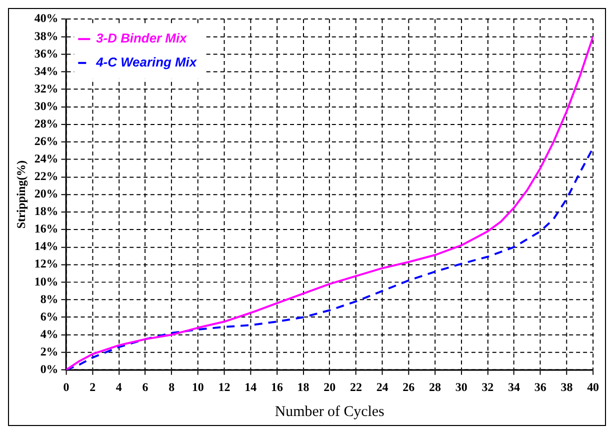 Image resolution: width=614 pixels, height=434 pixels. What do you see at coordinates (46, 211) in the screenshot?
I see `y-tick-label: 18%` at bounding box center [46, 211].